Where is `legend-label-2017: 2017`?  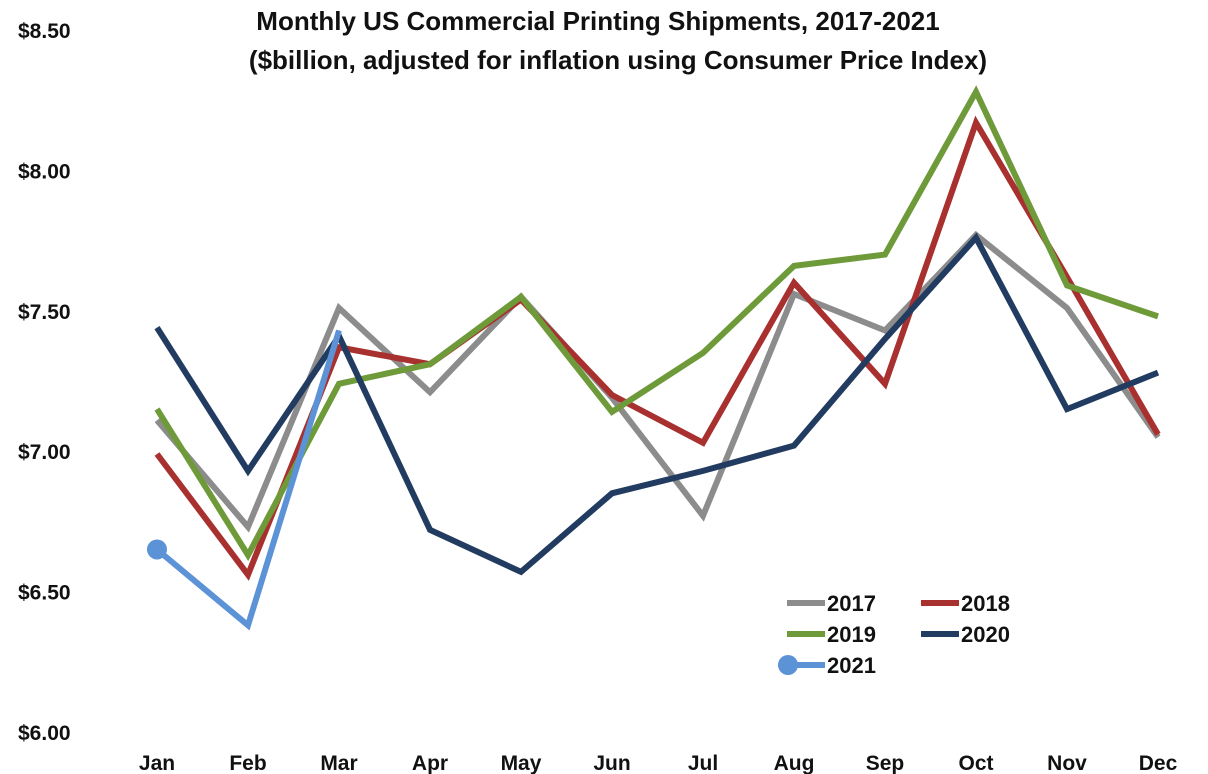 legend-label-2017: 2017 is located at coordinates (851, 603).